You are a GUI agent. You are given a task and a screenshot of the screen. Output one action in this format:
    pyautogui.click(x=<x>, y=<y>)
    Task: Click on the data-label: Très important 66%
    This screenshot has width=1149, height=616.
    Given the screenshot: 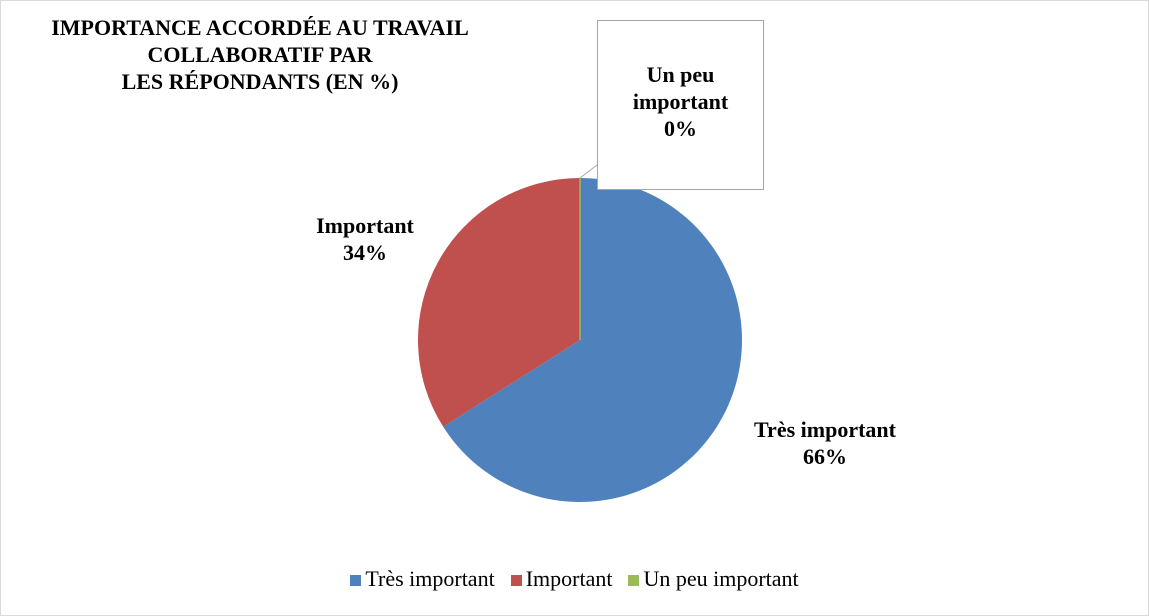 What is the action you would take?
    pyautogui.click(x=825, y=443)
    